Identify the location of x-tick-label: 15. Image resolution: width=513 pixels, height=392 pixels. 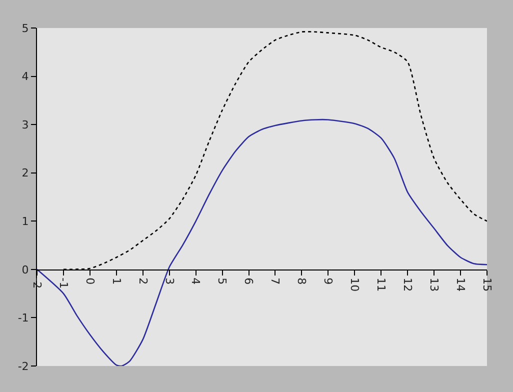
(487, 285).